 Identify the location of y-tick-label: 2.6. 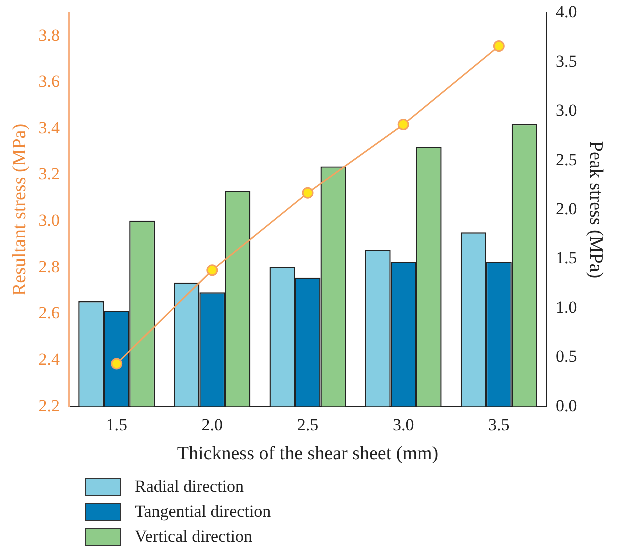
(49, 313).